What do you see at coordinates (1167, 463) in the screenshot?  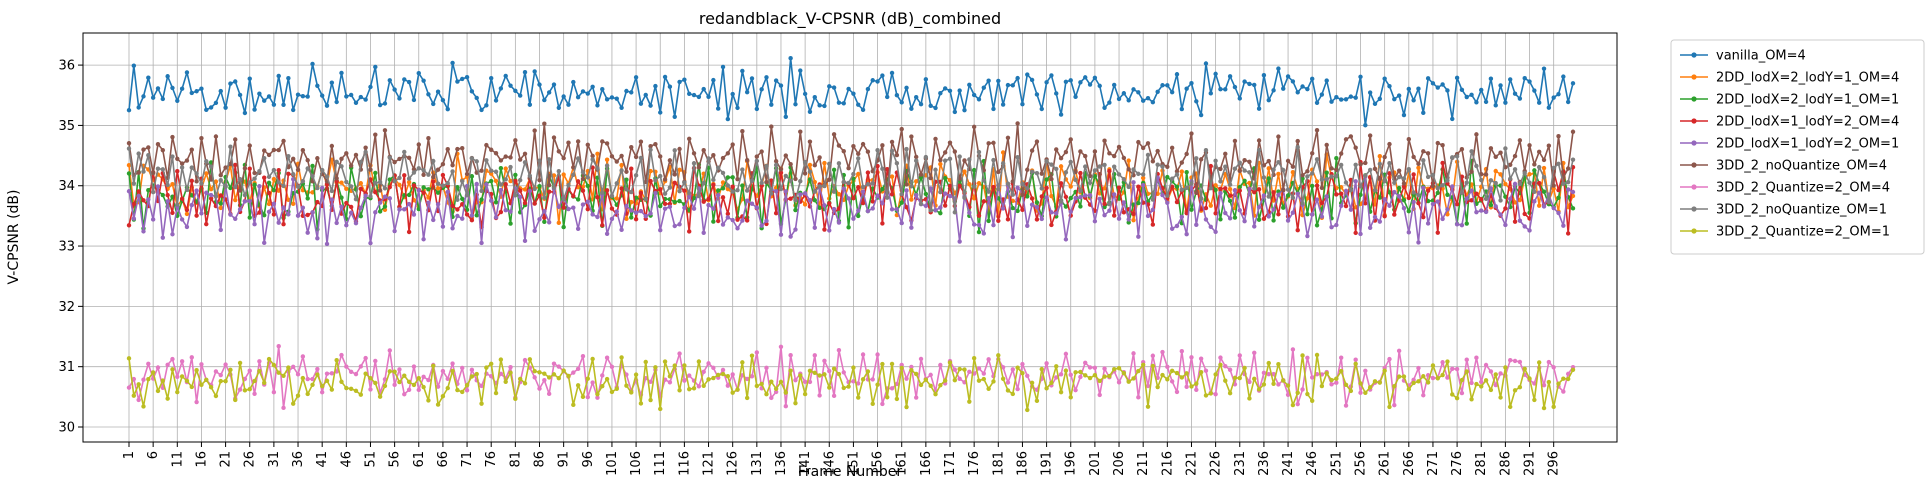 I see `x-tick-label: 216` at bounding box center [1167, 463].